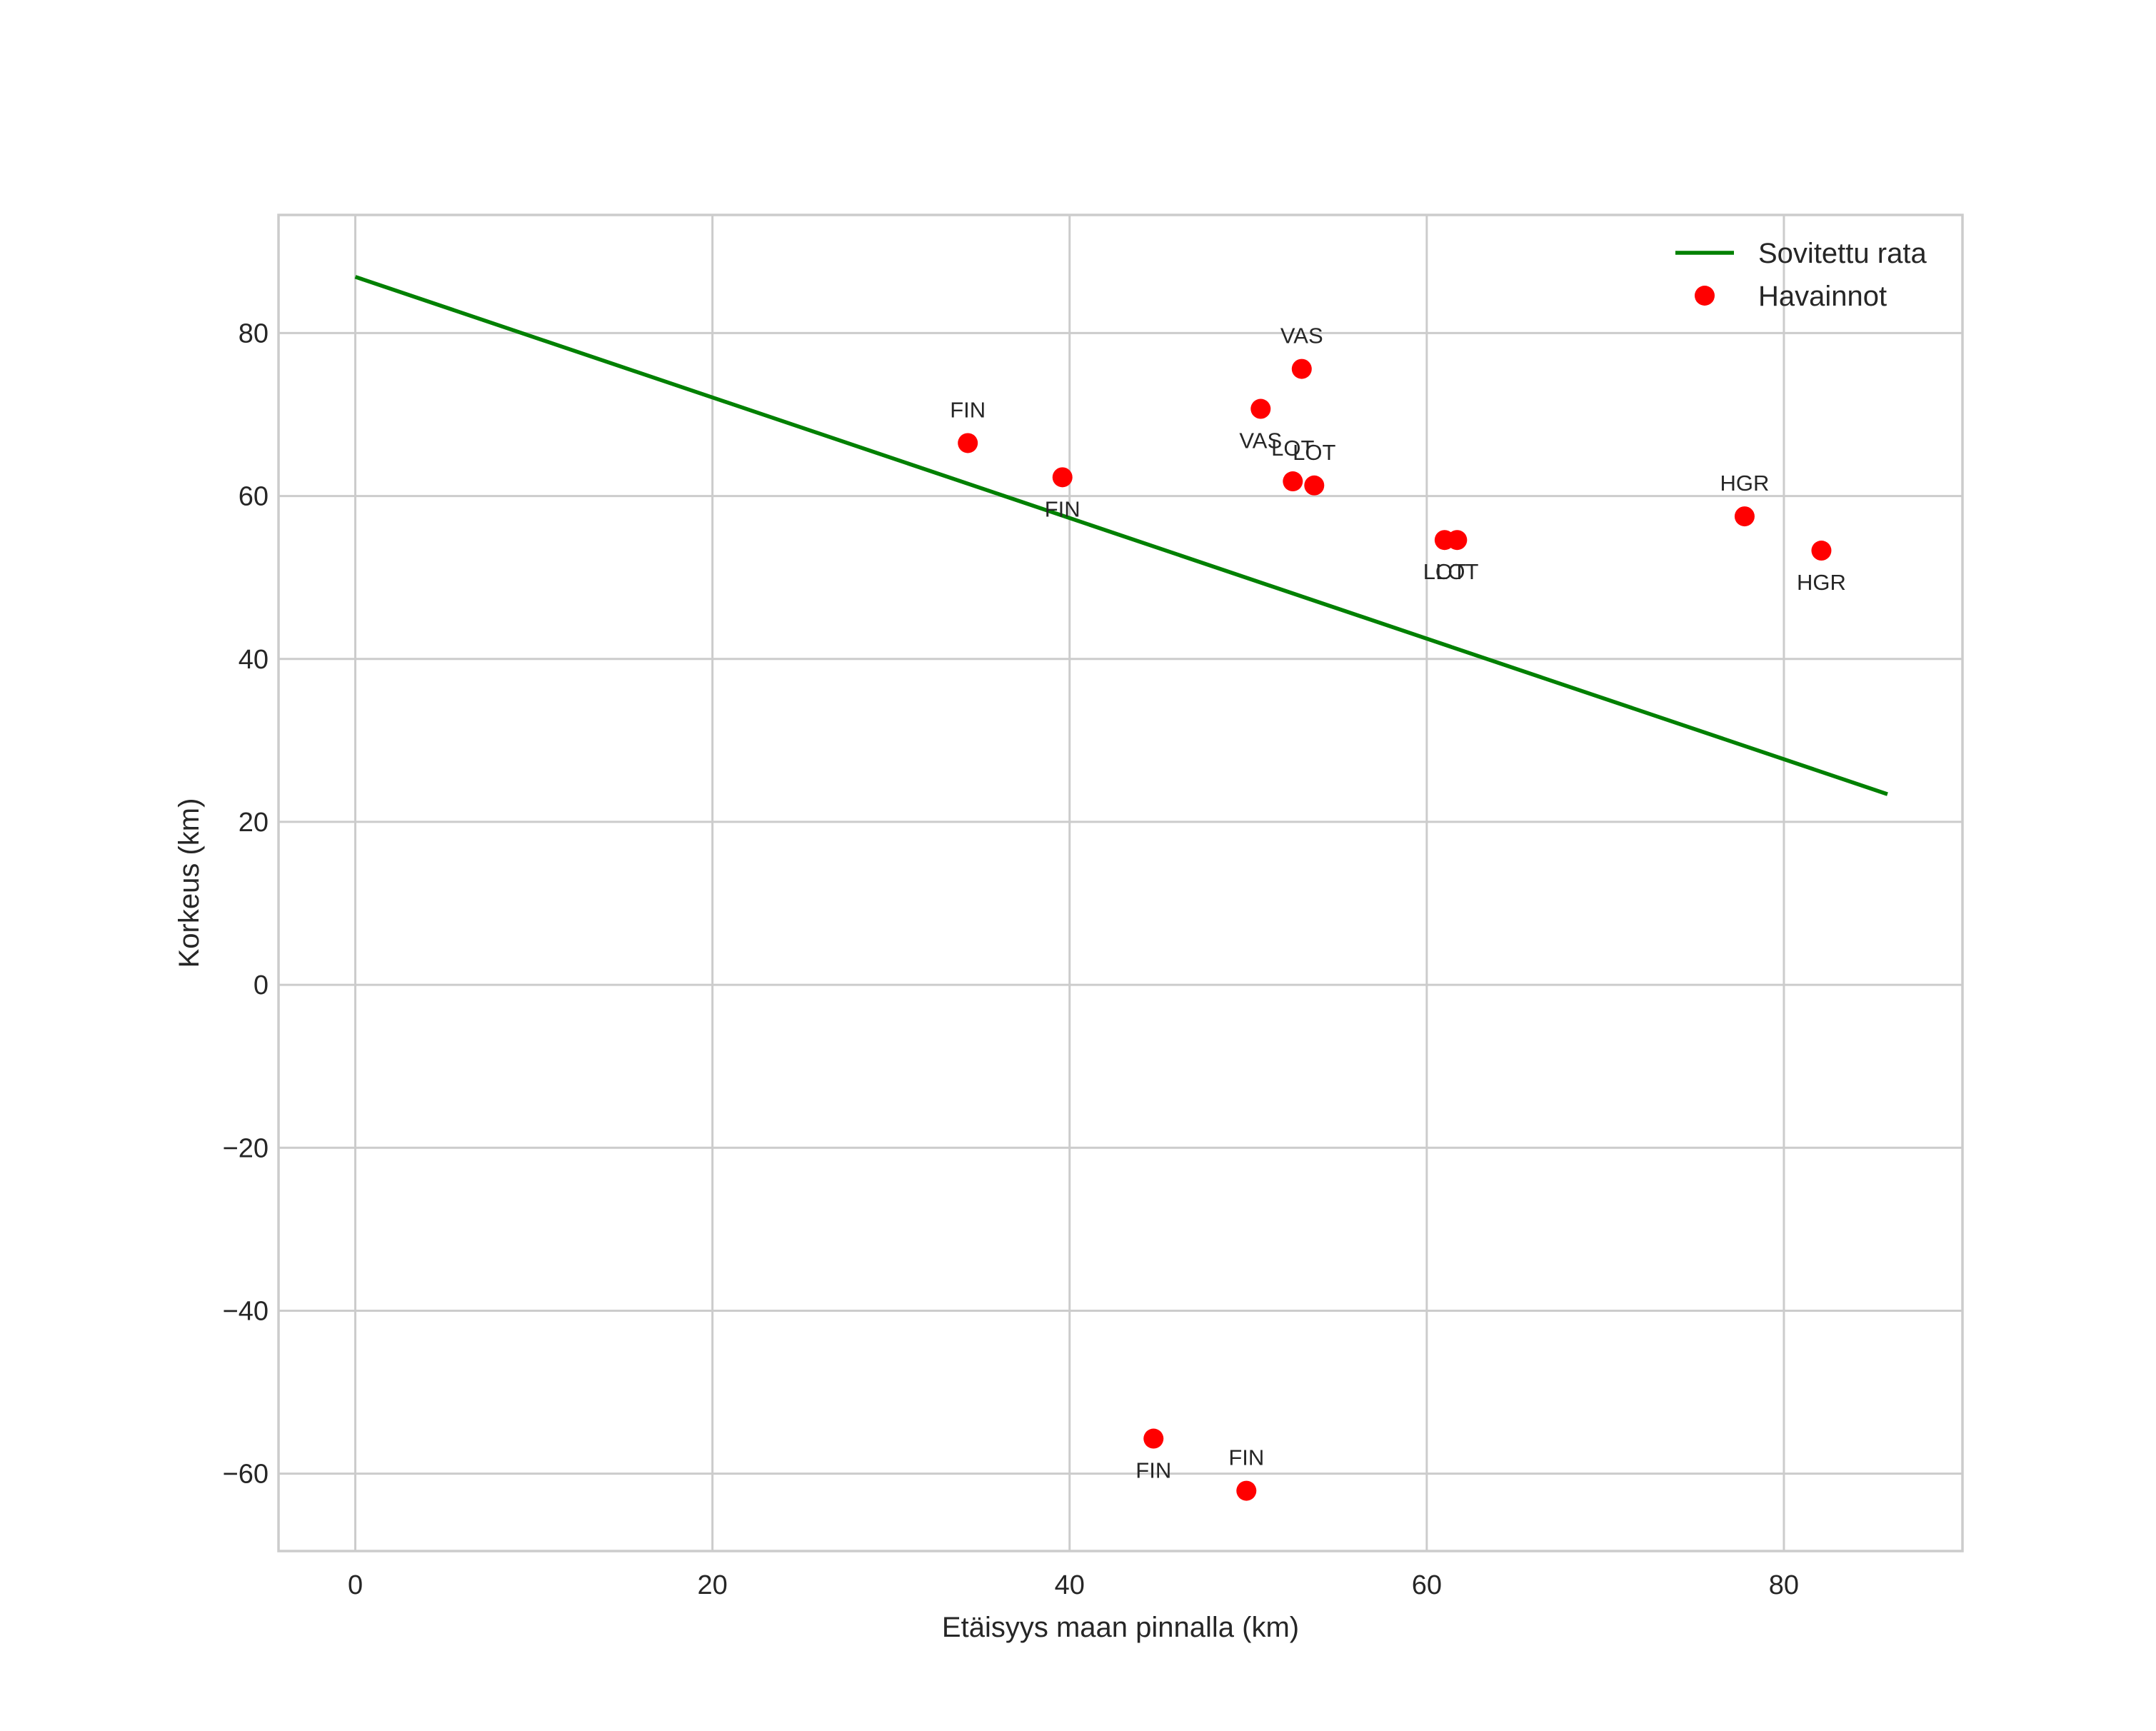 Image resolution: width=2156 pixels, height=1731 pixels. I want to click on y-tick-label: −60, so click(246, 1475).